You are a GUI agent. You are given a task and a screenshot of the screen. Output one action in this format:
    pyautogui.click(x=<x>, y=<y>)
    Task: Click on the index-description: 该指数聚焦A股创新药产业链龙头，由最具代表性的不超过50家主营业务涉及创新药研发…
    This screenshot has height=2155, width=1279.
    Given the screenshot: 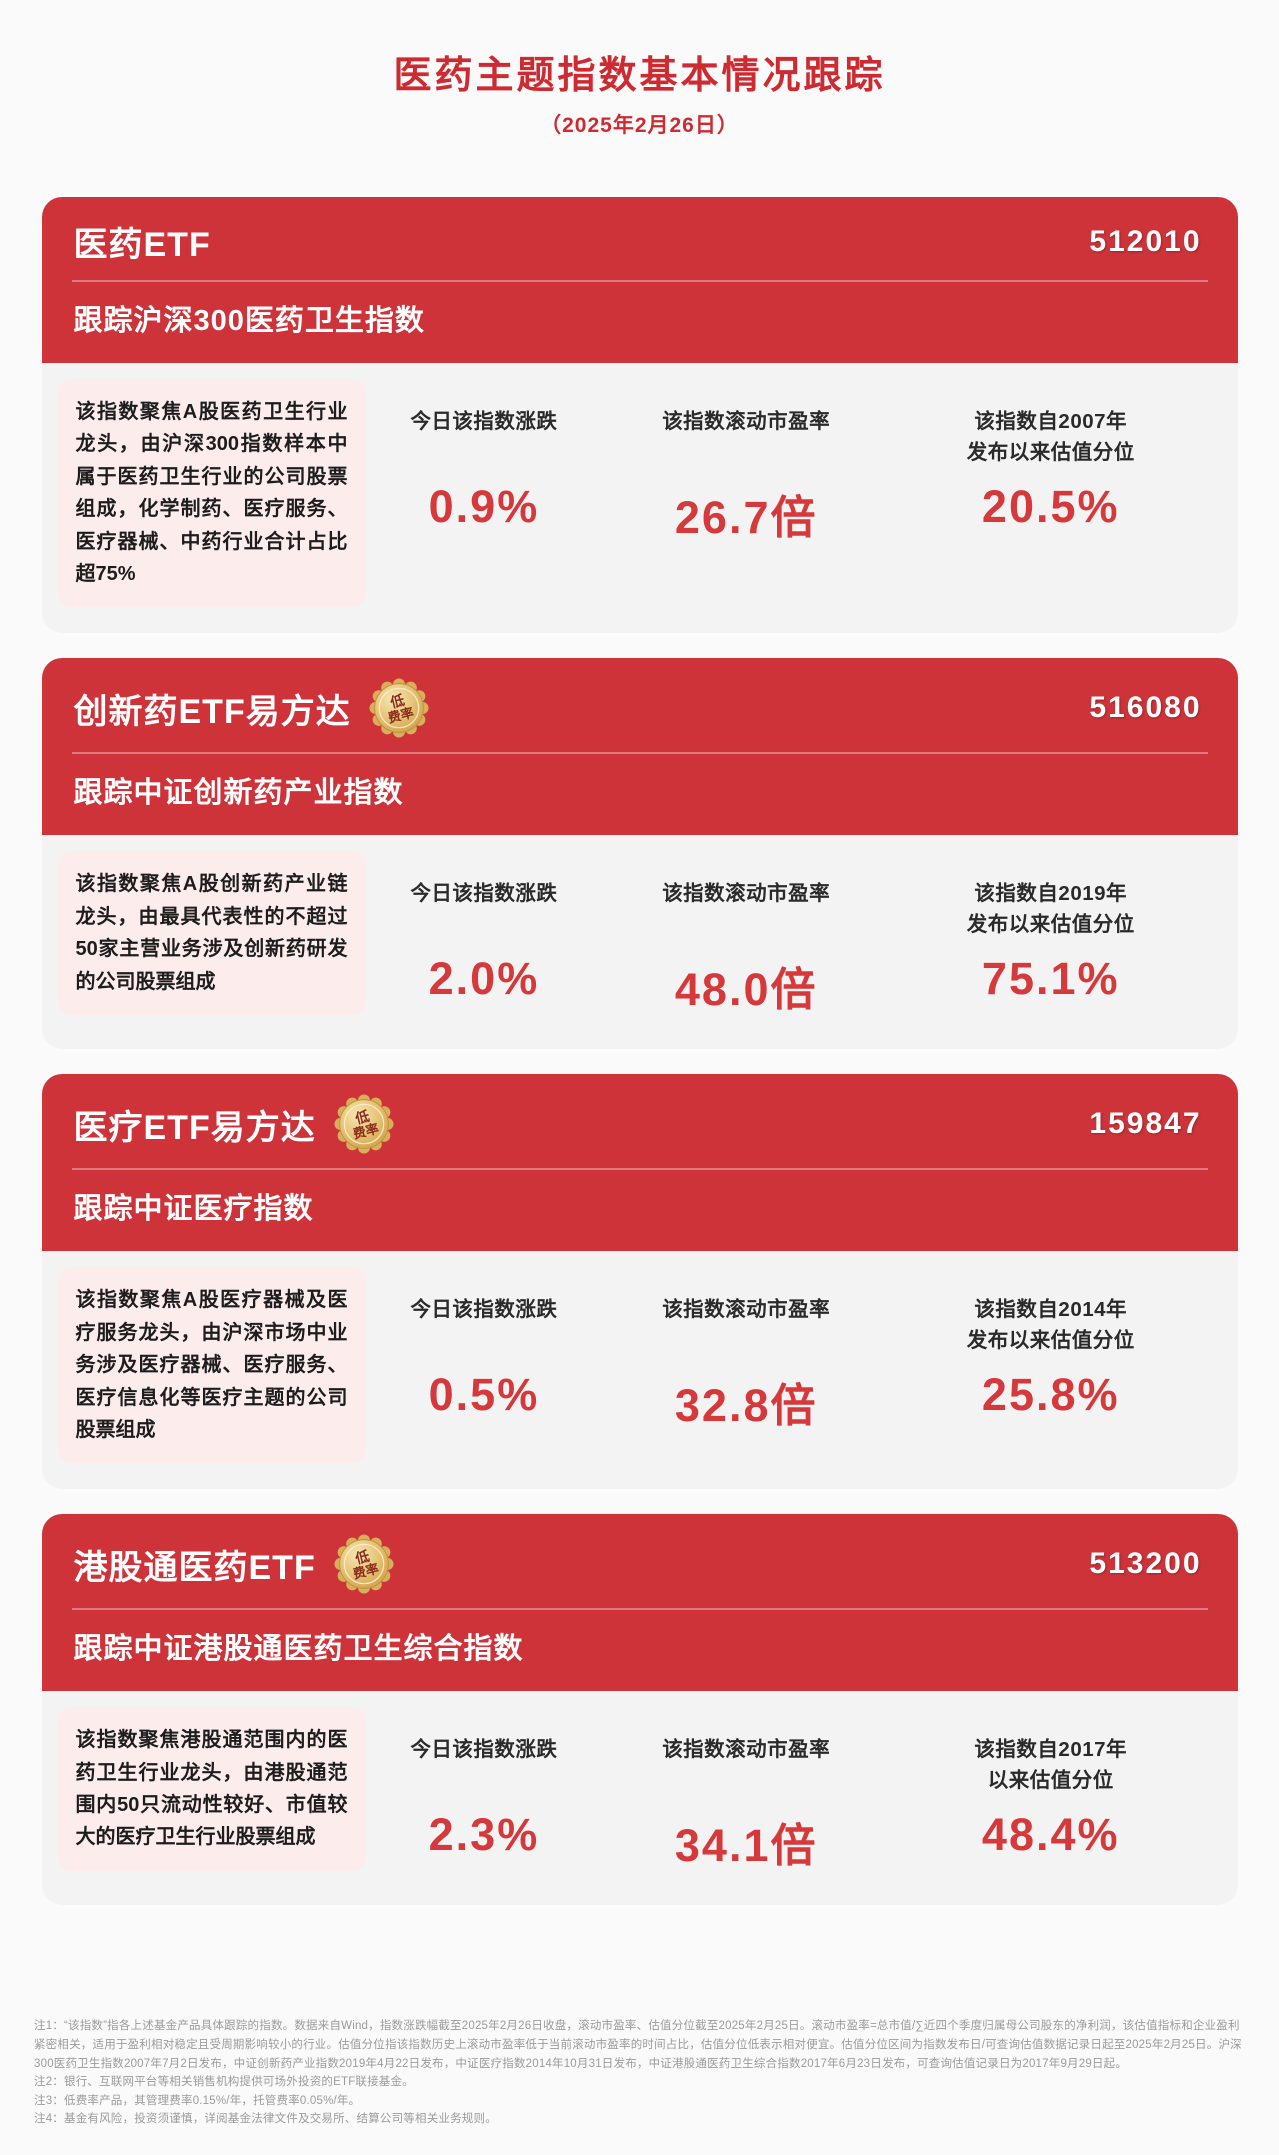 What is the action you would take?
    pyautogui.click(x=211, y=933)
    